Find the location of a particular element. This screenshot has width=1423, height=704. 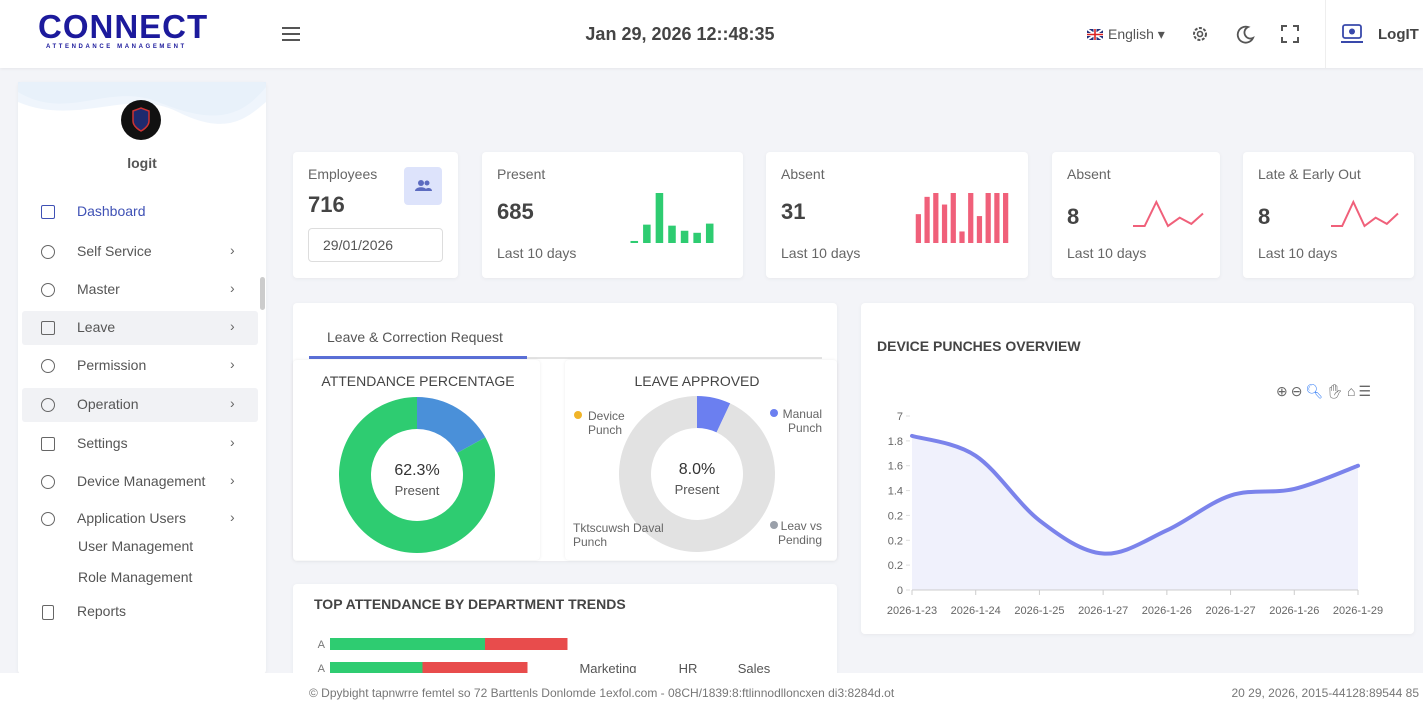

card-value: 685 is located at coordinates (515, 211).